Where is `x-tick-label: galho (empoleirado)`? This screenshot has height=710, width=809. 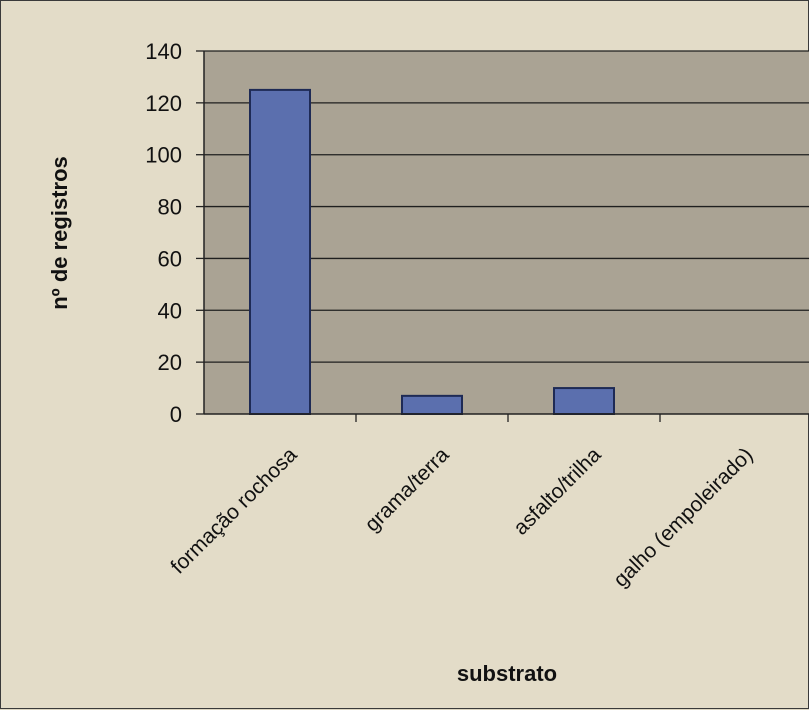 x-tick-label: galho (empoleirado) is located at coordinates (683, 517).